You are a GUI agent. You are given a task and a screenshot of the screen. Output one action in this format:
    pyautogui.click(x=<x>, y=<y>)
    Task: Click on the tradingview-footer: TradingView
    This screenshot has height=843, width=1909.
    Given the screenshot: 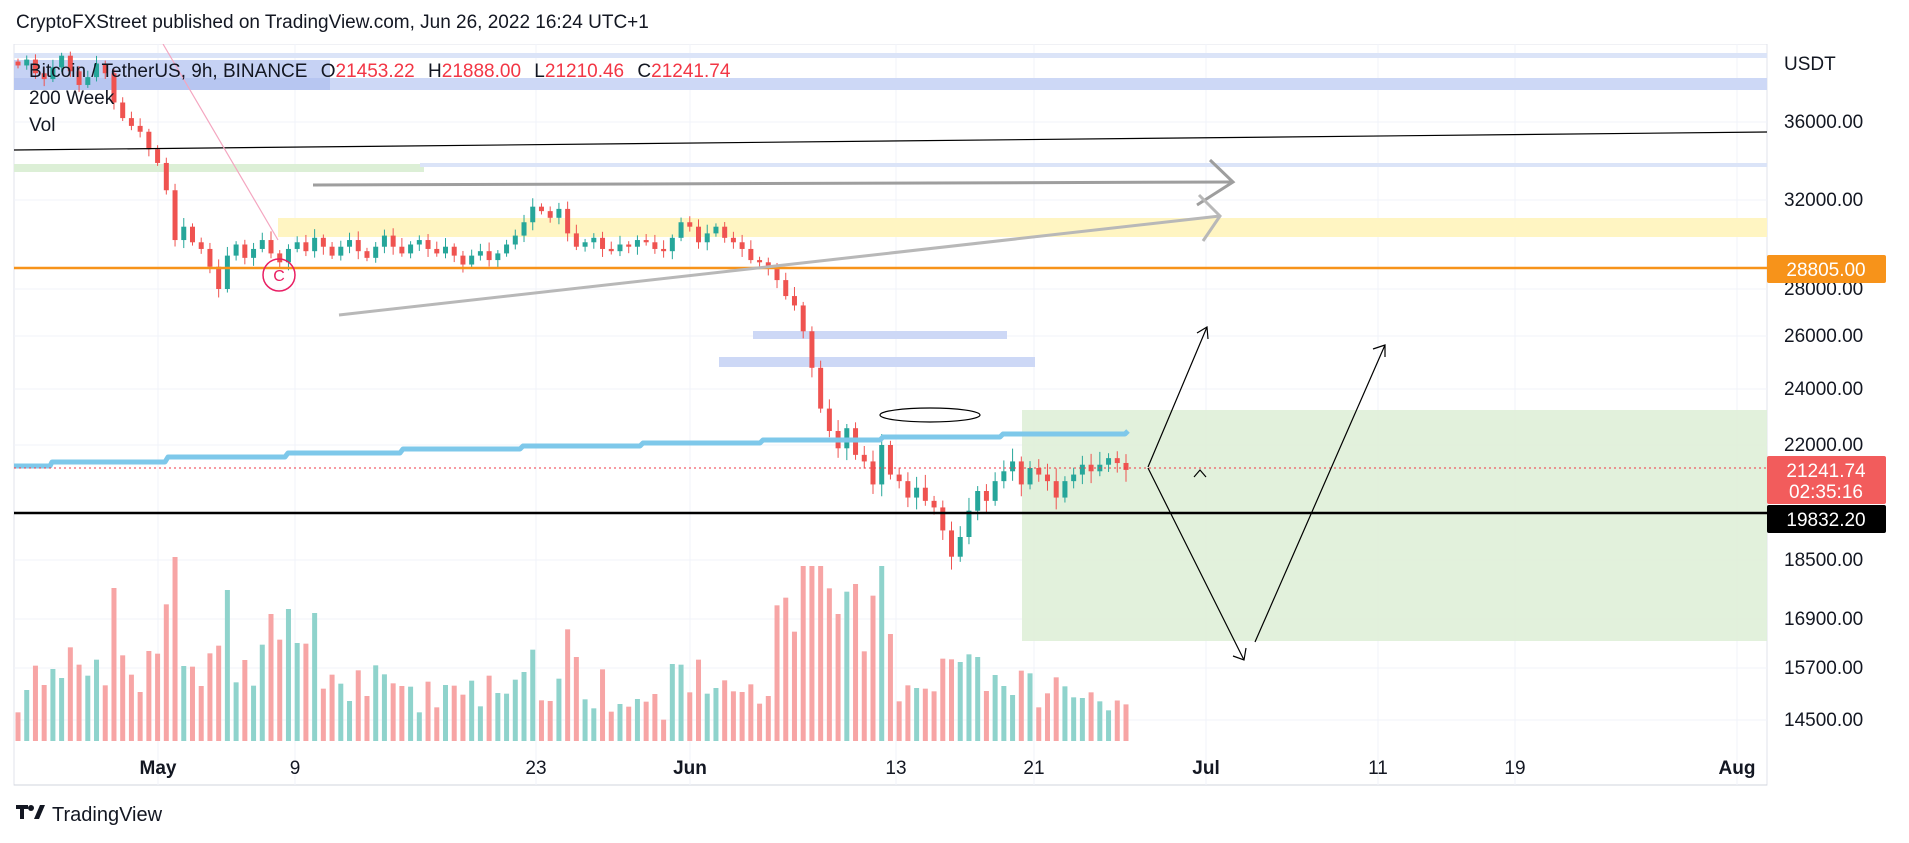 What is the action you would take?
    pyautogui.click(x=89, y=815)
    